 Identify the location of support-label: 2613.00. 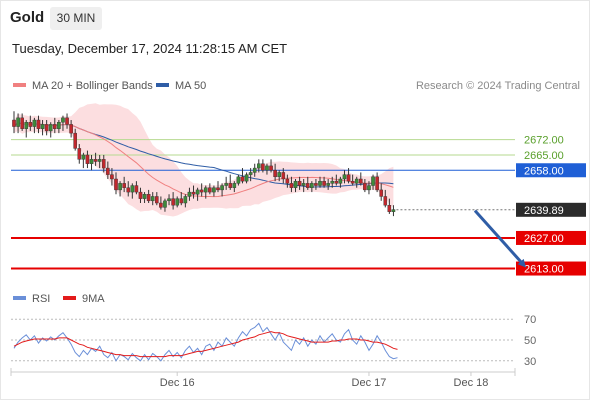
(544, 270).